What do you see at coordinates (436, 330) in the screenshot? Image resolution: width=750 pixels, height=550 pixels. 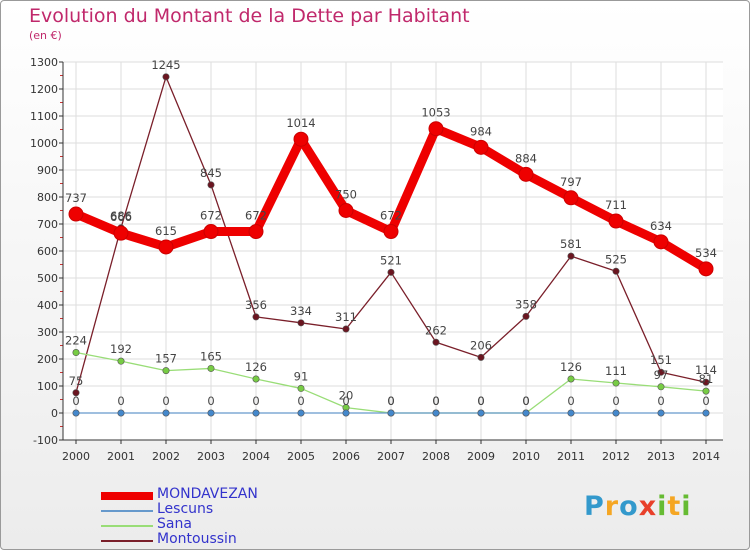 I see `data-label-montoussin: 262` at bounding box center [436, 330].